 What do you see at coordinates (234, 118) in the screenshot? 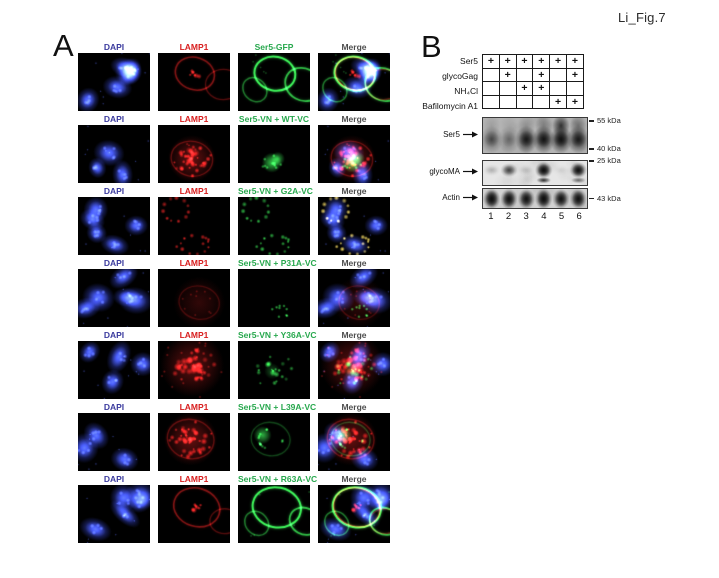
I see `channel-headers: DAPI LAMP1 Ser5-VN + WT-VC Merge` at bounding box center [234, 118].